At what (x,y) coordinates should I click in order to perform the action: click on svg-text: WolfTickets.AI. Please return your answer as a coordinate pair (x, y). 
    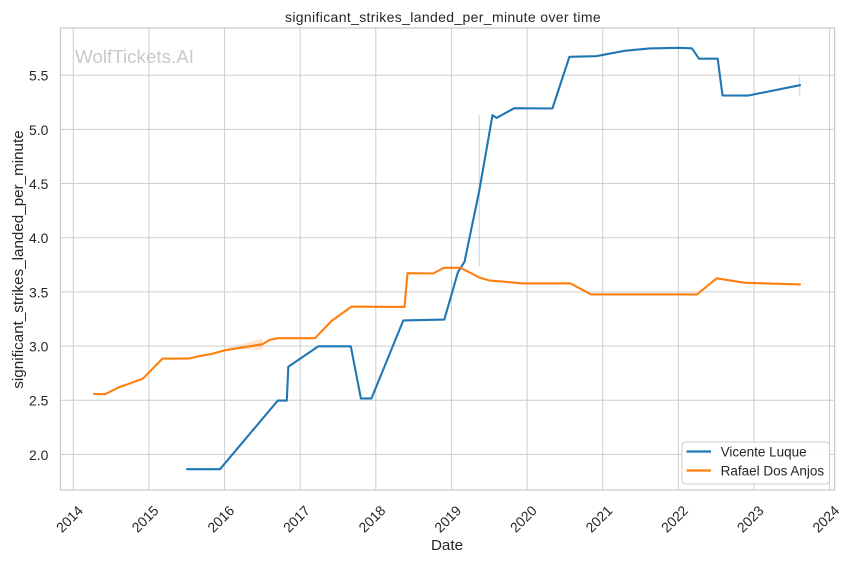
    Looking at the image, I should click on (134, 56).